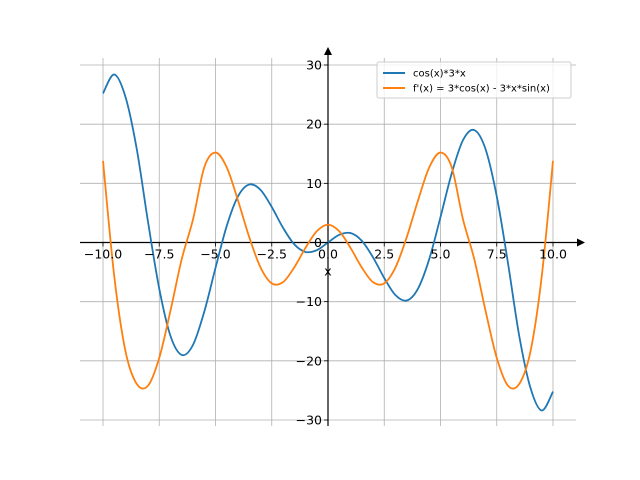 Image resolution: width=640 pixels, height=480 pixels. I want to click on legend-label-series-1: cos(x)*3*x, so click(439, 74).